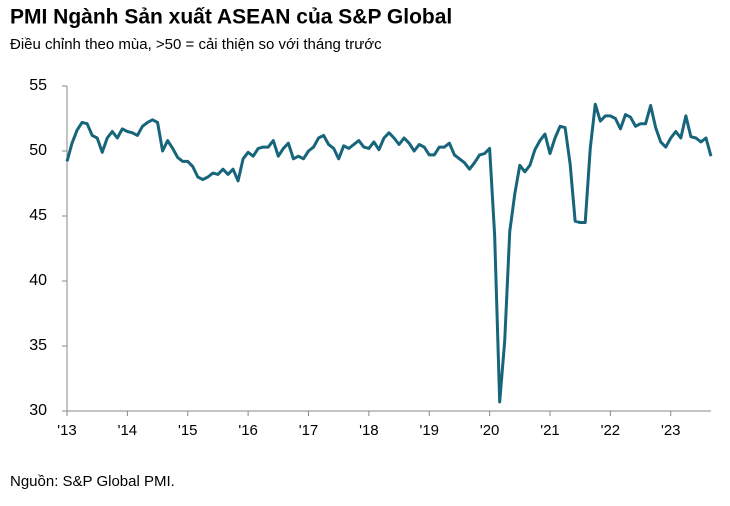  What do you see at coordinates (490, 430) in the screenshot?
I see `x-tick-label: '20` at bounding box center [490, 430].